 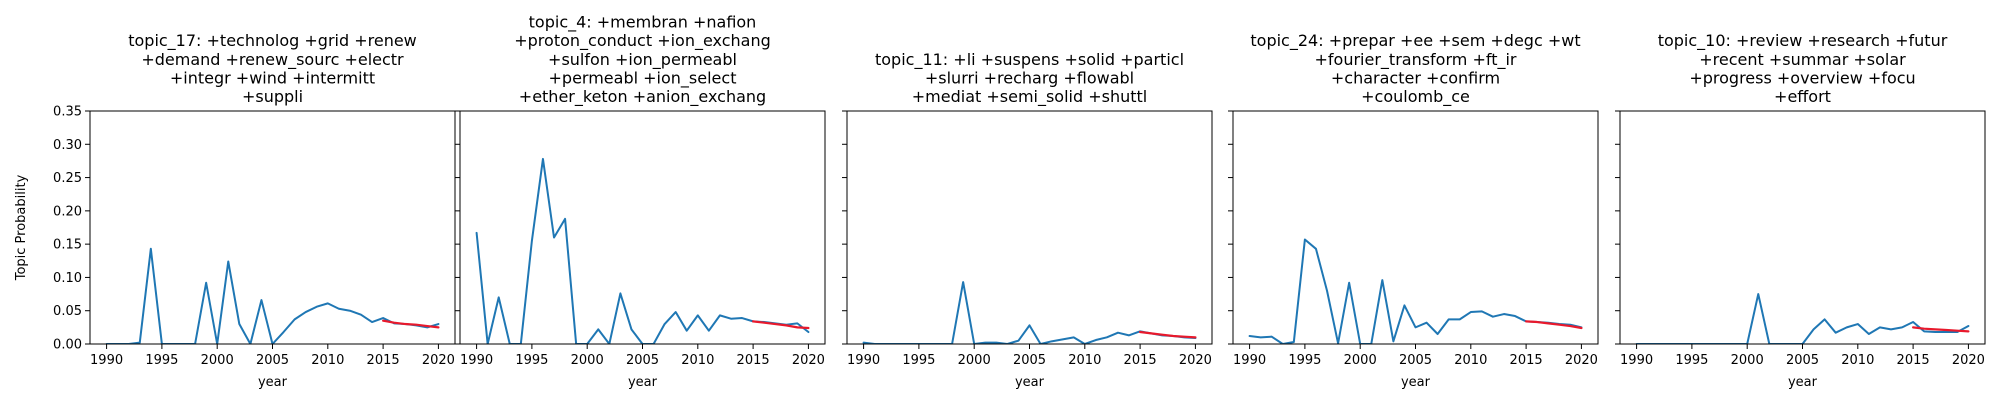 I want to click on chart-title-line: +recent +summar +solar, so click(x=1802, y=59).